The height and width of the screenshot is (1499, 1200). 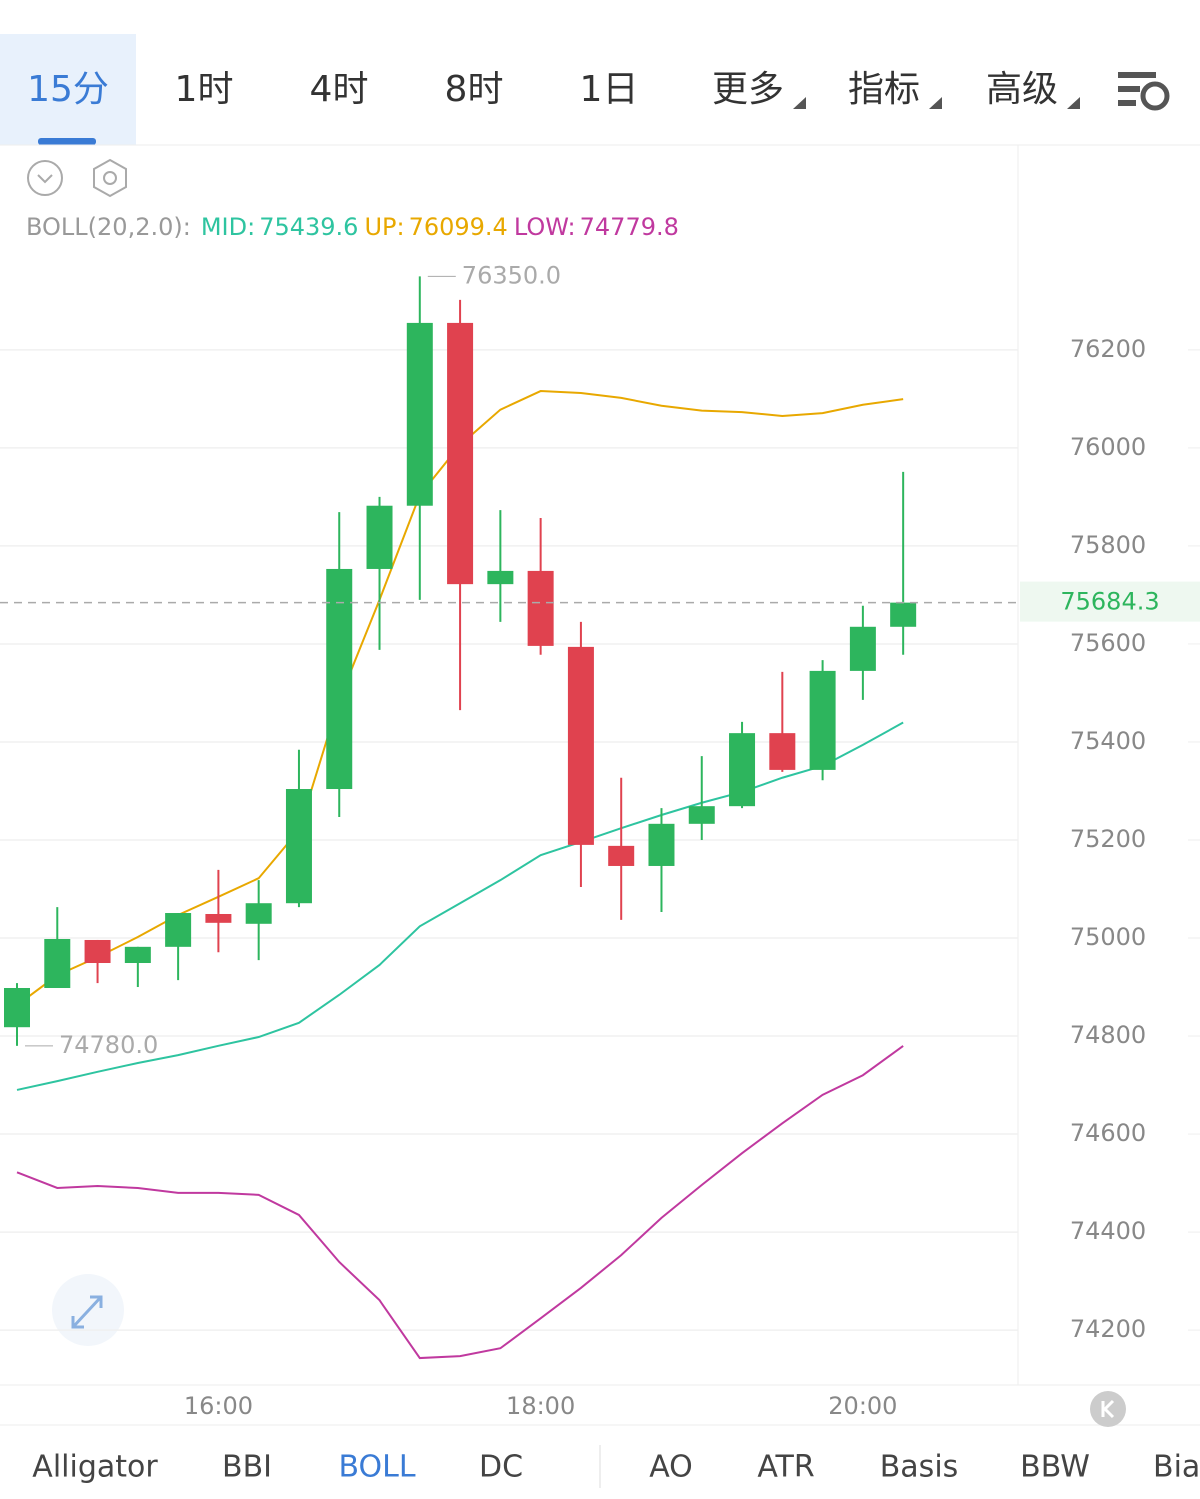 I want to click on x-tick-label: 20:00, so click(x=862, y=1406).